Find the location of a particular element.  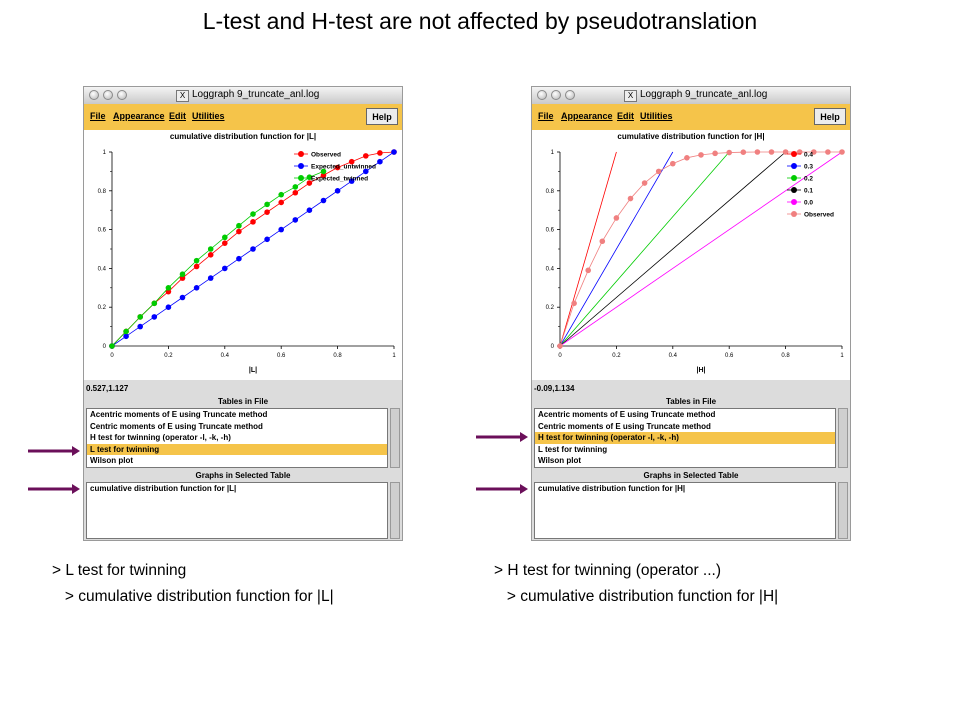

y-tick-label: 0.2 is located at coordinates (102, 308).